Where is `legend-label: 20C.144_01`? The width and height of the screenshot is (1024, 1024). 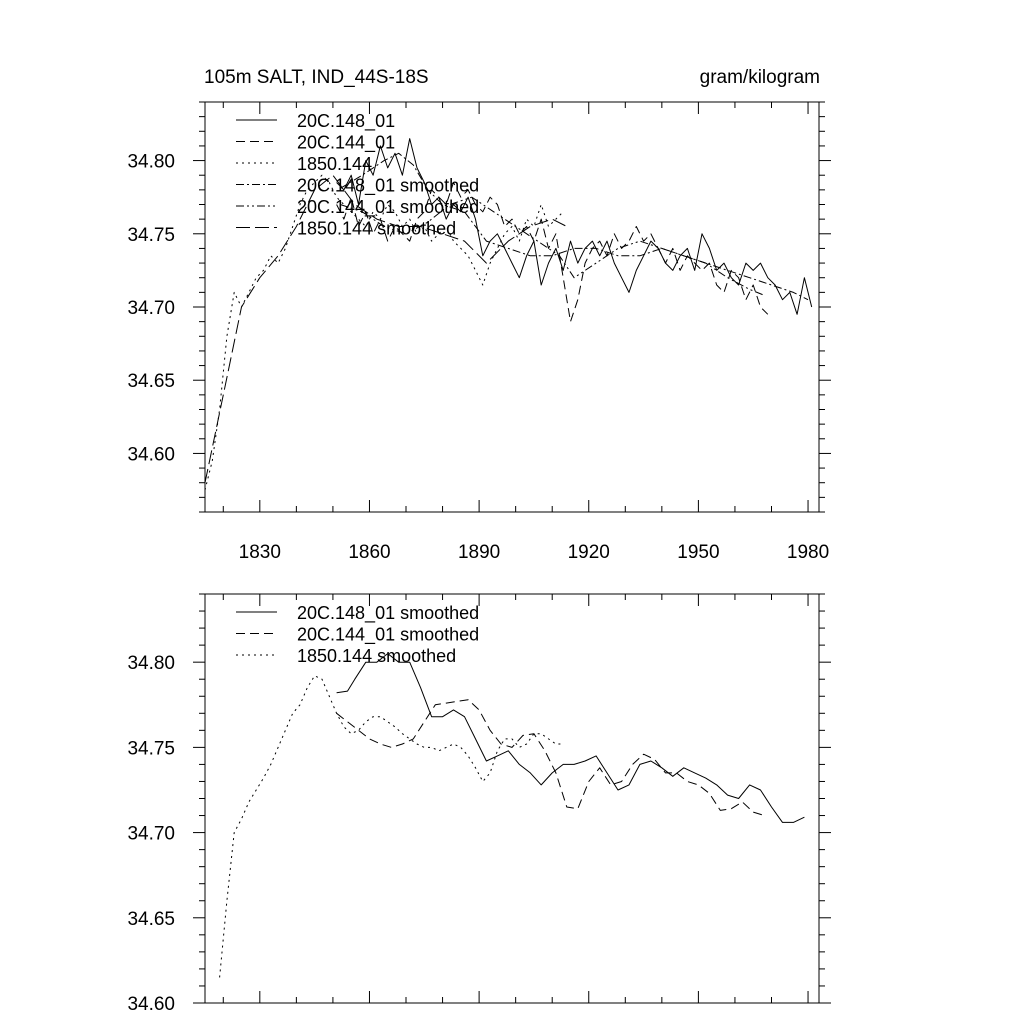
legend-label: 20C.144_01 is located at coordinates (346, 143).